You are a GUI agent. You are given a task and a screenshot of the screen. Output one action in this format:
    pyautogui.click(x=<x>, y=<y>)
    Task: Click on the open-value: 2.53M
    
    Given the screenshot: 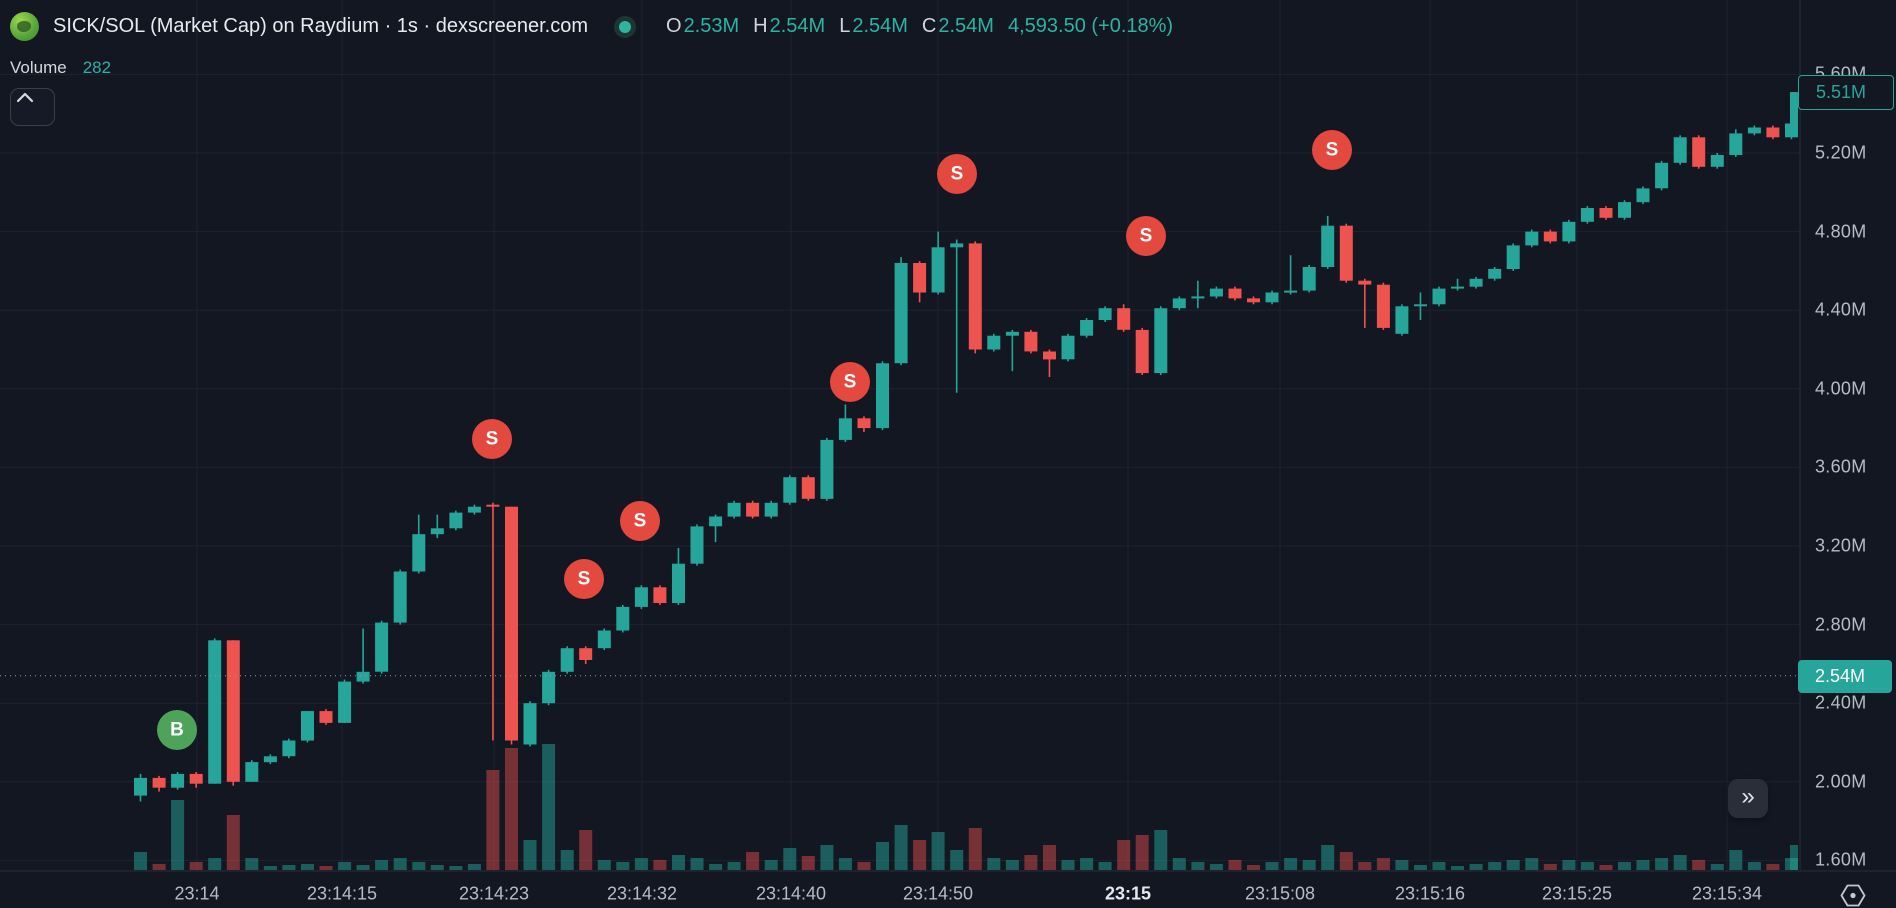 What is the action you would take?
    pyautogui.click(x=711, y=26)
    